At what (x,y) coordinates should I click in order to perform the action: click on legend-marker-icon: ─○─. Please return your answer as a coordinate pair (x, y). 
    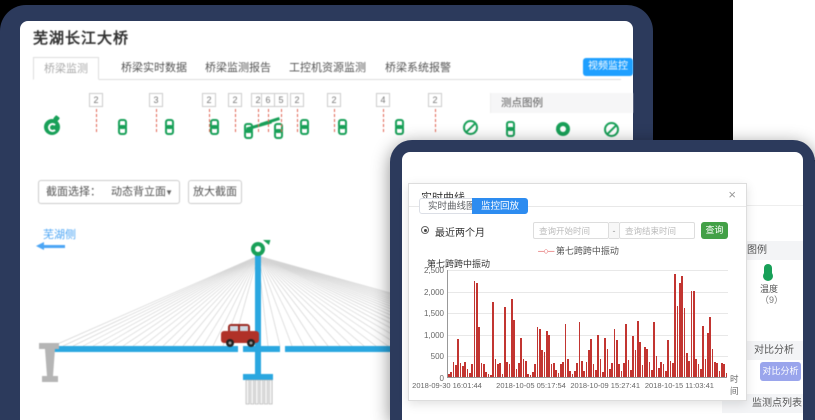
    Looking at the image, I should click on (546, 251).